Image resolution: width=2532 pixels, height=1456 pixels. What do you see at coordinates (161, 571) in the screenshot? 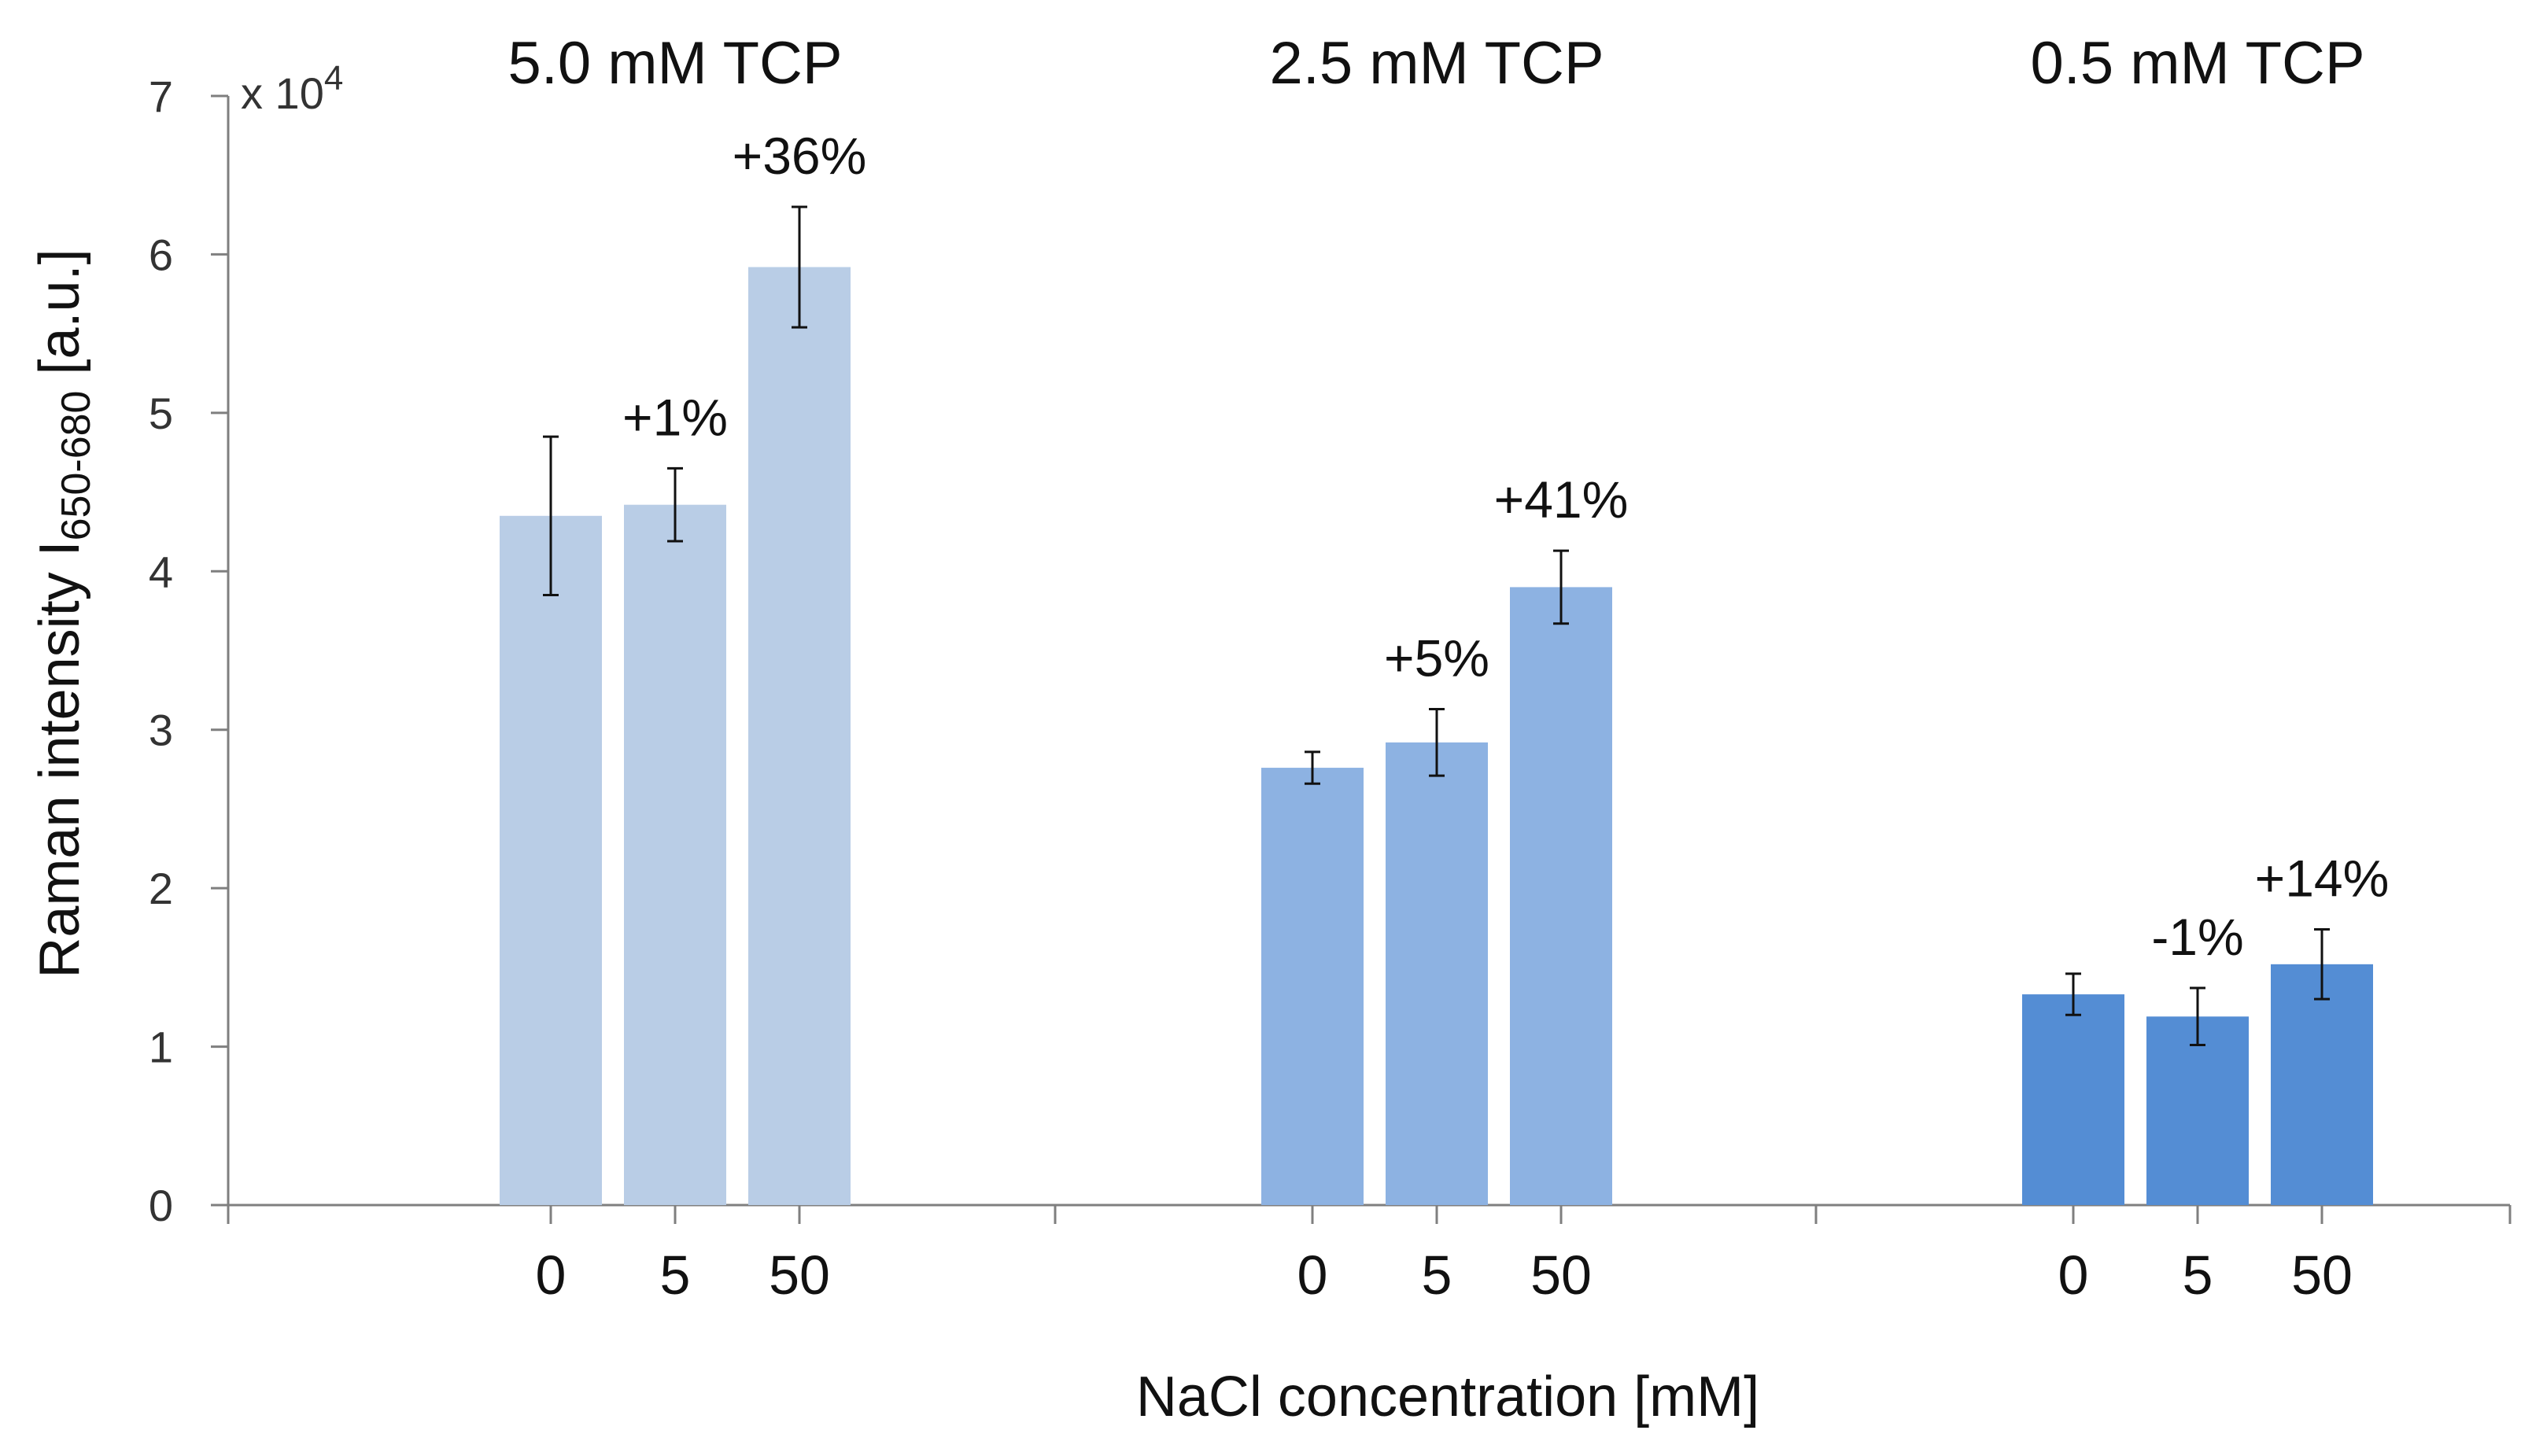
I see `y-tick-label: 4` at bounding box center [161, 571].